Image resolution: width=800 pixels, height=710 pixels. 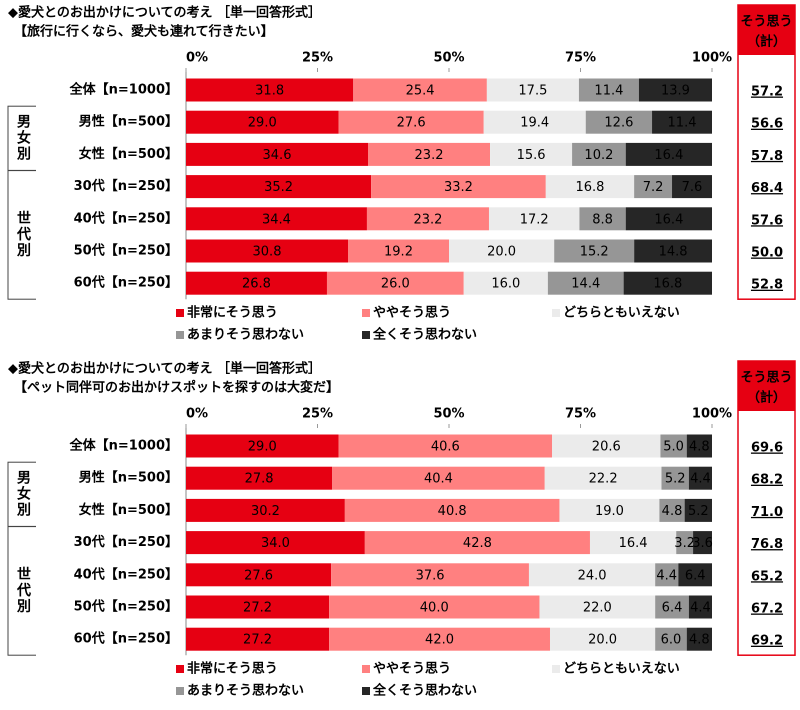 I want to click on summary-value: 50.0, so click(x=767, y=253).